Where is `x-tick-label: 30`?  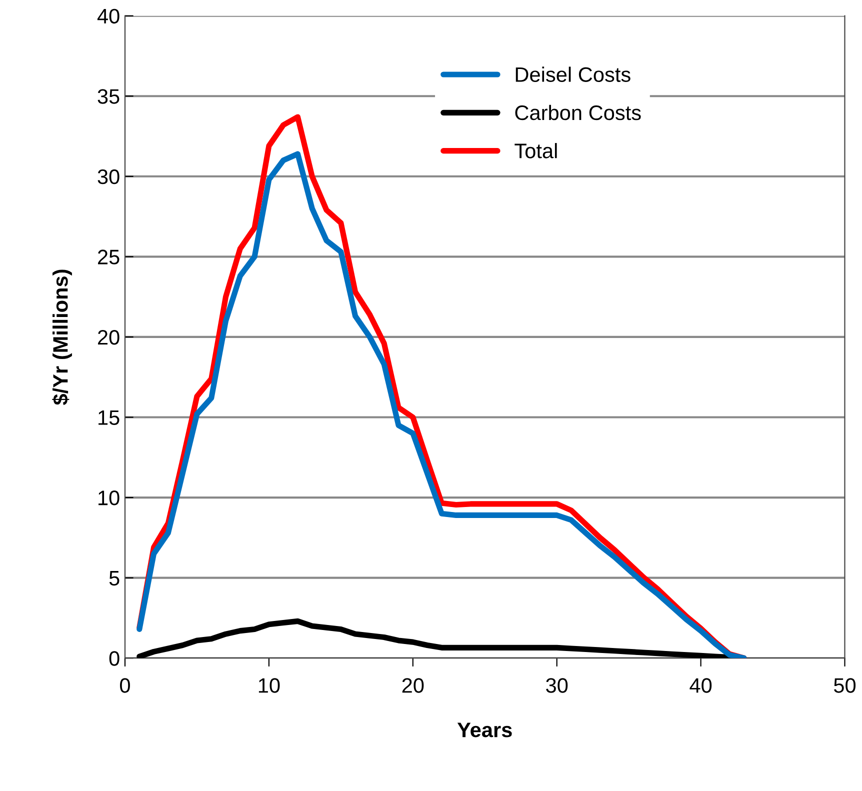 x-tick-label: 30 is located at coordinates (557, 685).